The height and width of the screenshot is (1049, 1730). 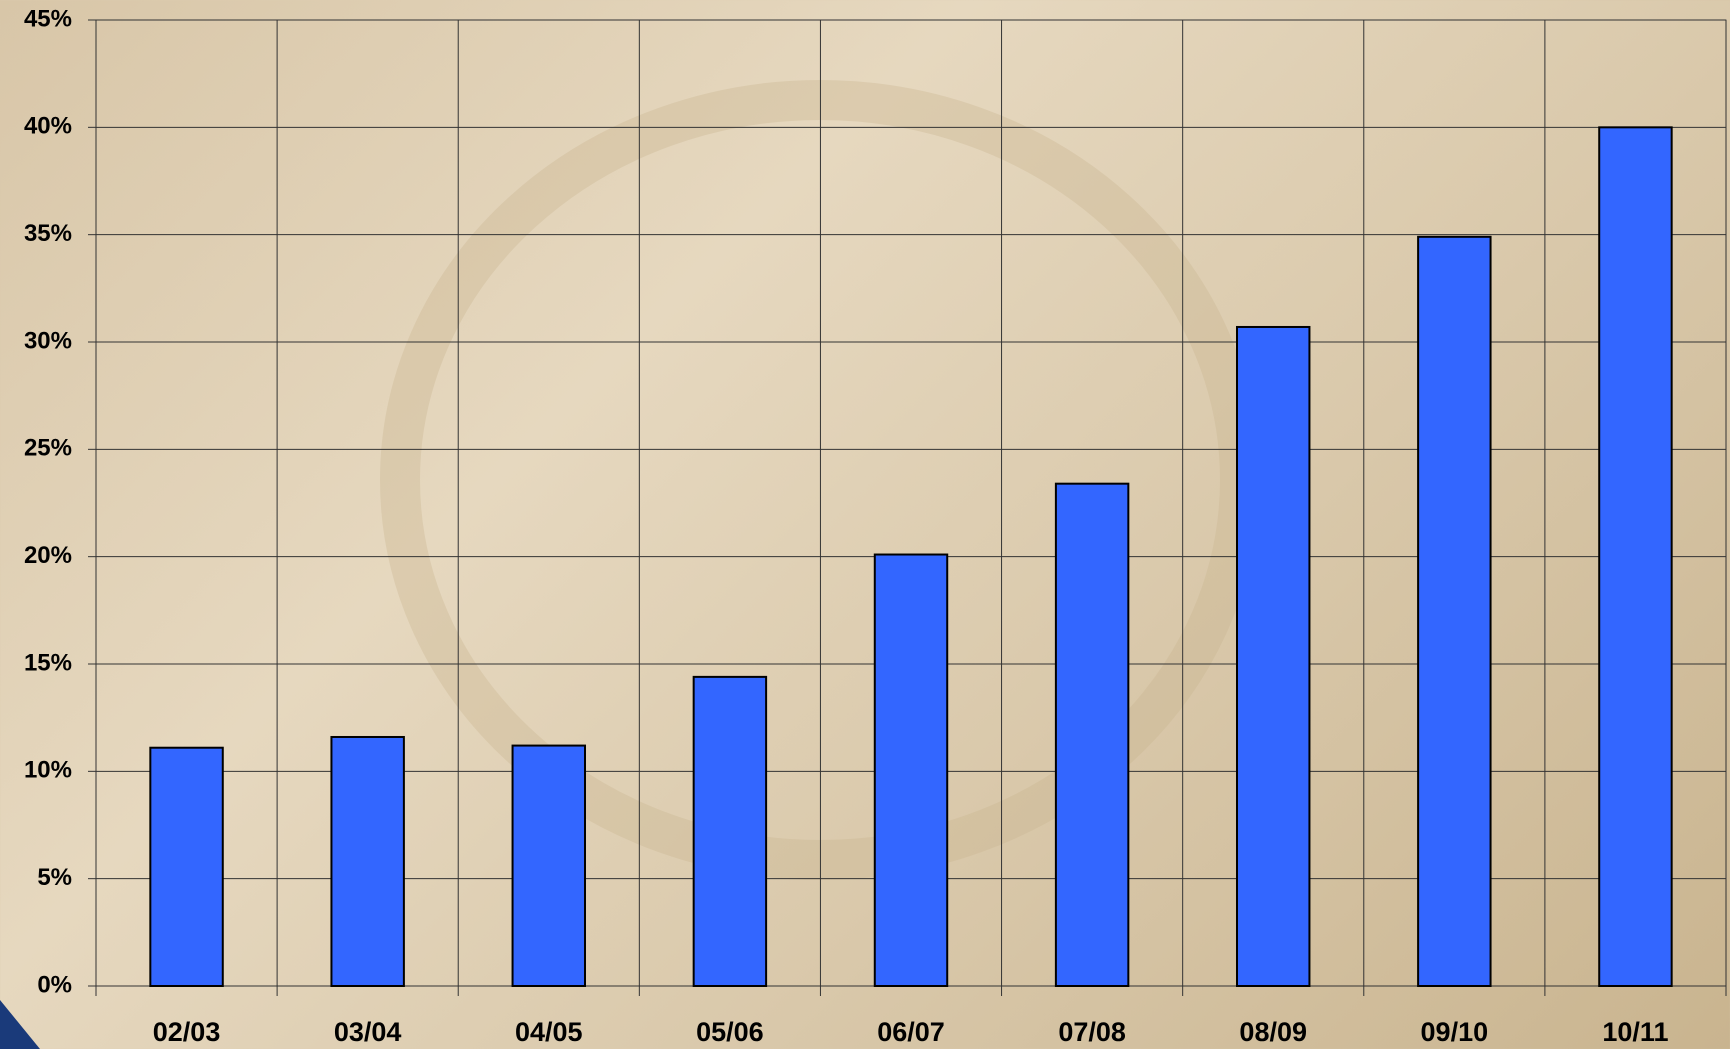 What do you see at coordinates (54, 984) in the screenshot?
I see `y-tick-label: 0%` at bounding box center [54, 984].